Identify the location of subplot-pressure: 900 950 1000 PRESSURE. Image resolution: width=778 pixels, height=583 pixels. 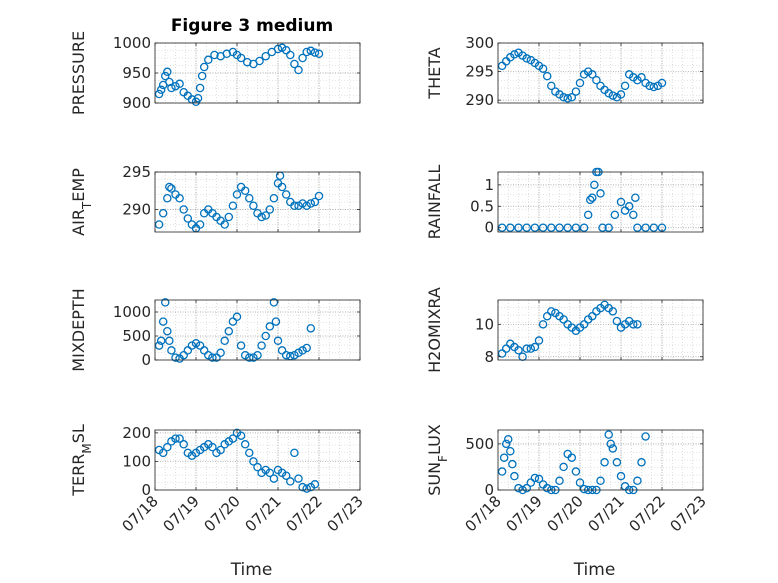
(215, 73).